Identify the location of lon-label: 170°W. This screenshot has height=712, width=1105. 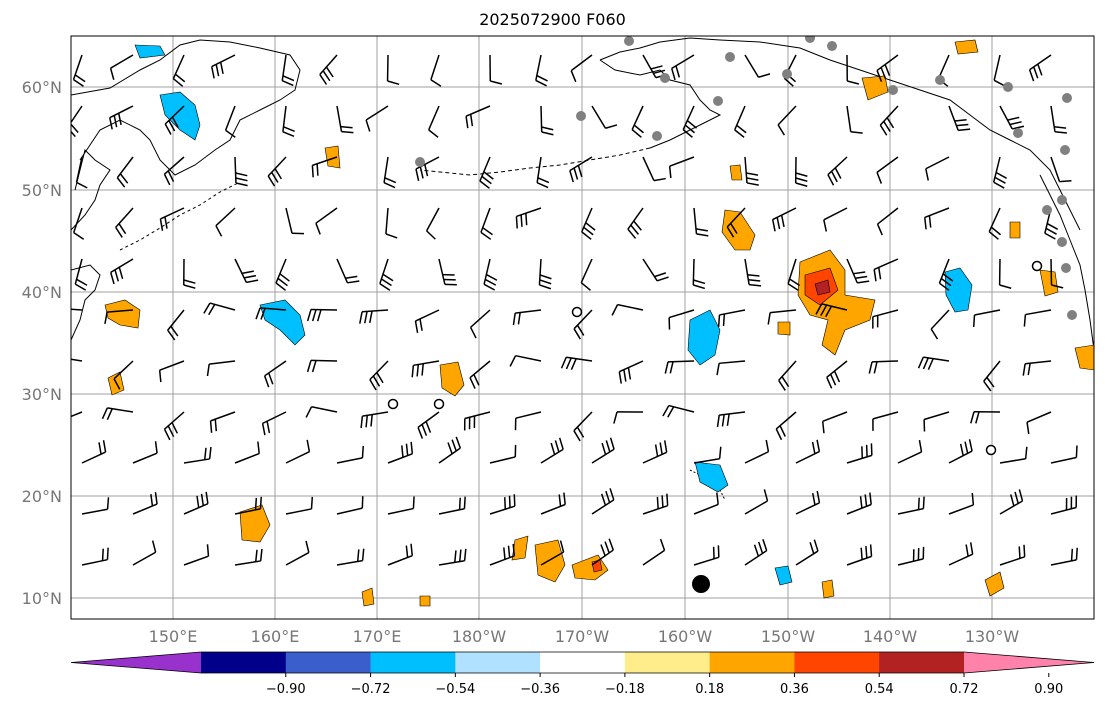
(582, 636).